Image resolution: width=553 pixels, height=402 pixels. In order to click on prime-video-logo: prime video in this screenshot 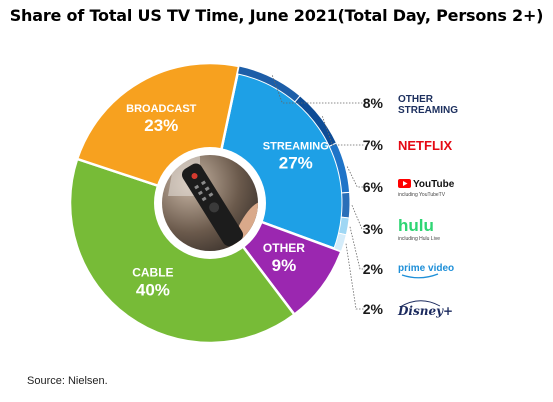, I will do `click(426, 268)`.